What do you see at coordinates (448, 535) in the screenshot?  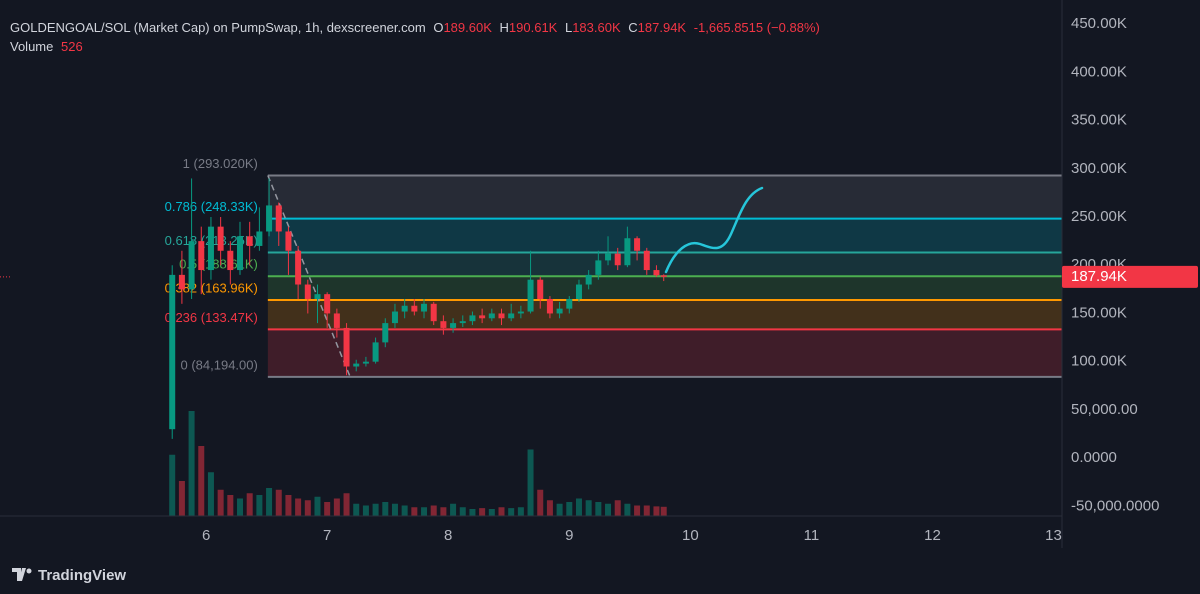 I see `x-tick-label: 8` at bounding box center [448, 535].